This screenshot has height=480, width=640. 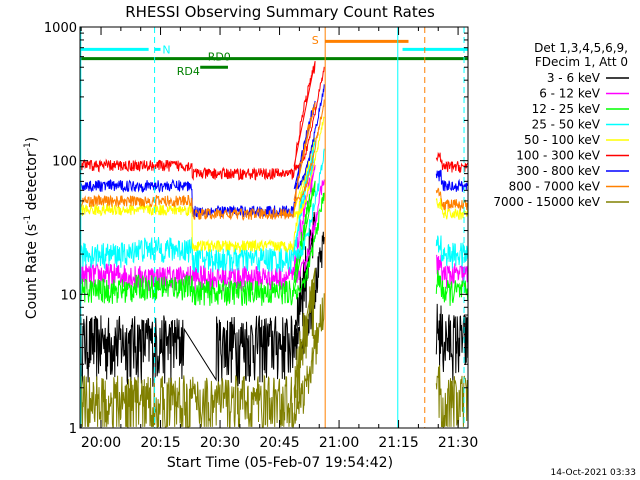 What do you see at coordinates (566, 125) in the screenshot?
I see `legend-label-3: 25 - 50 keV` at bounding box center [566, 125].